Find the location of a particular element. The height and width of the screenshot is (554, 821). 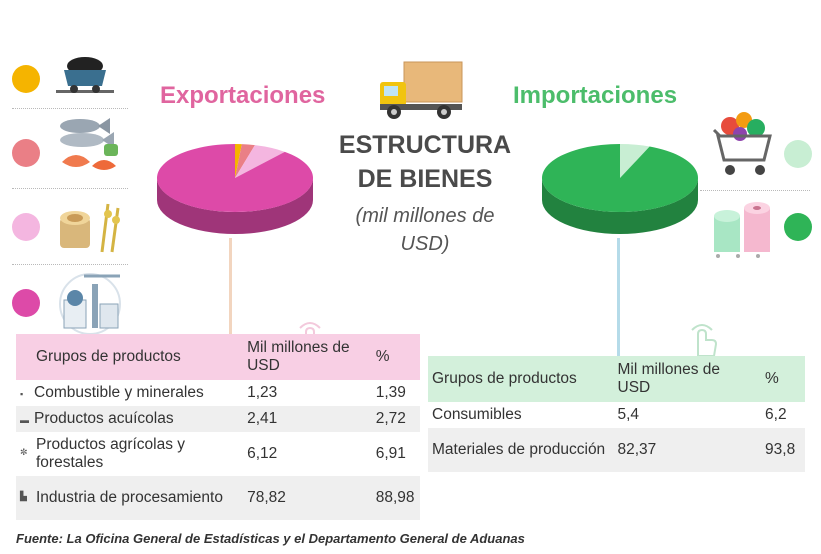

chart-subheading-line2: USD) is located at coordinates (425, 244).